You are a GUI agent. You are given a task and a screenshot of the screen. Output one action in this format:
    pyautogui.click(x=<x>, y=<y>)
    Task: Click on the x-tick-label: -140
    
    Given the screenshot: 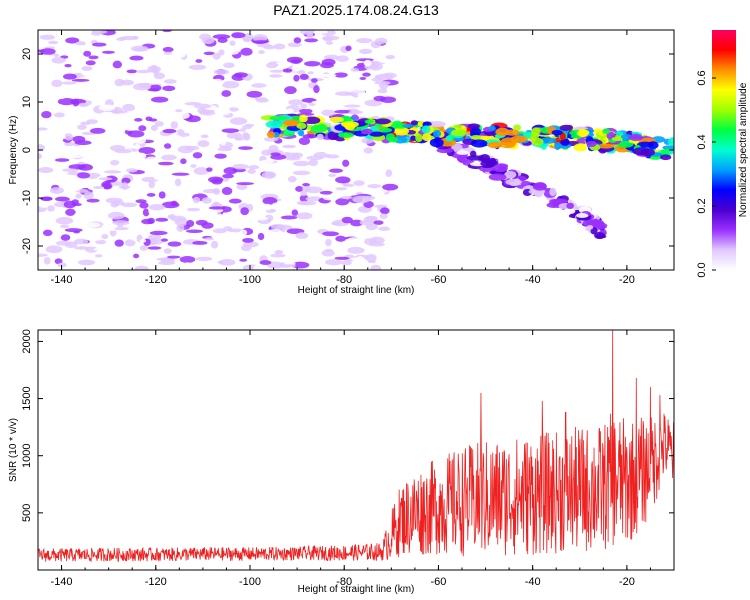 What is the action you would take?
    pyautogui.click(x=62, y=280)
    